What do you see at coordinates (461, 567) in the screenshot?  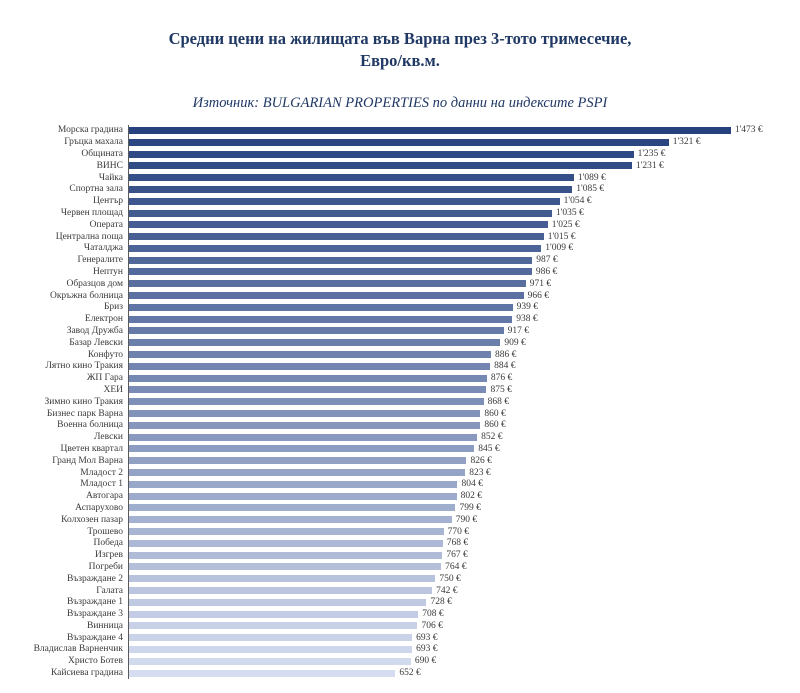 I see `bar-track: 764 €` at bounding box center [461, 567].